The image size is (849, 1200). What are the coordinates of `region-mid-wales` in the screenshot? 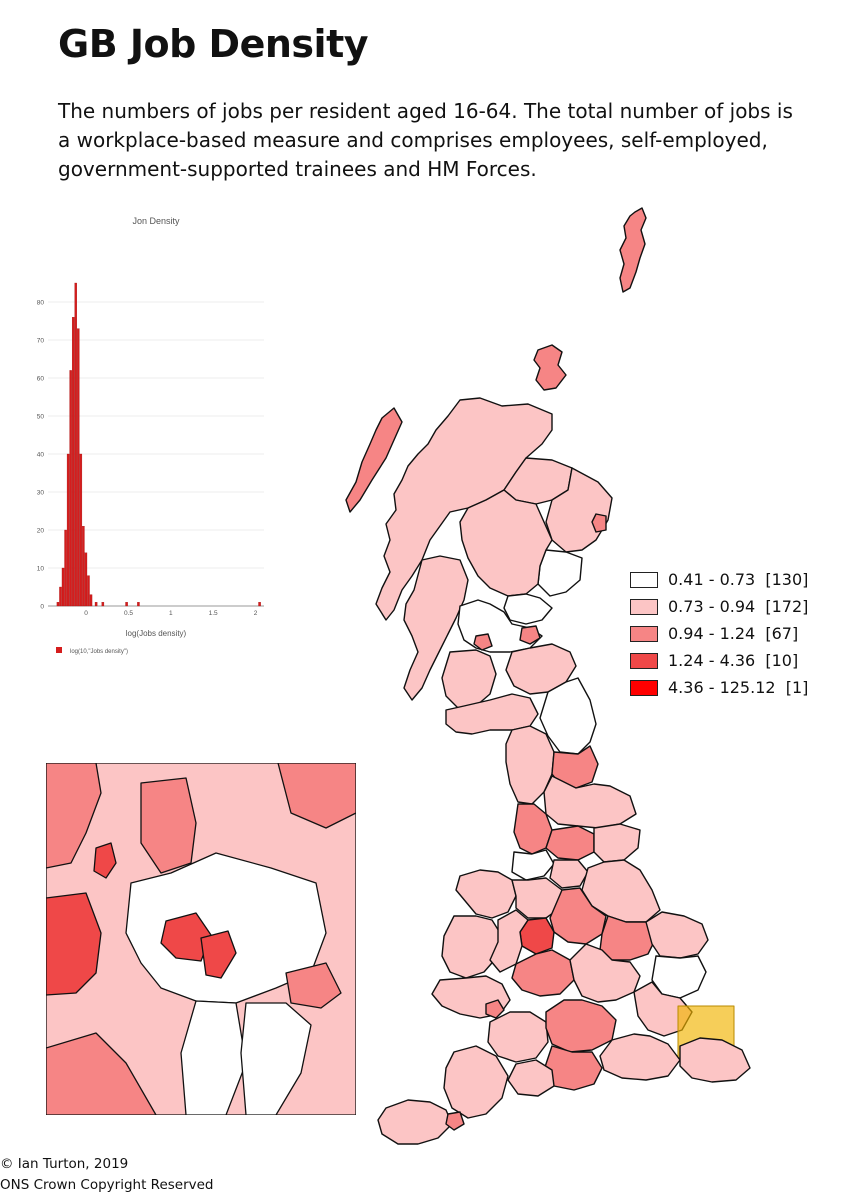 It's located at (472, 947).